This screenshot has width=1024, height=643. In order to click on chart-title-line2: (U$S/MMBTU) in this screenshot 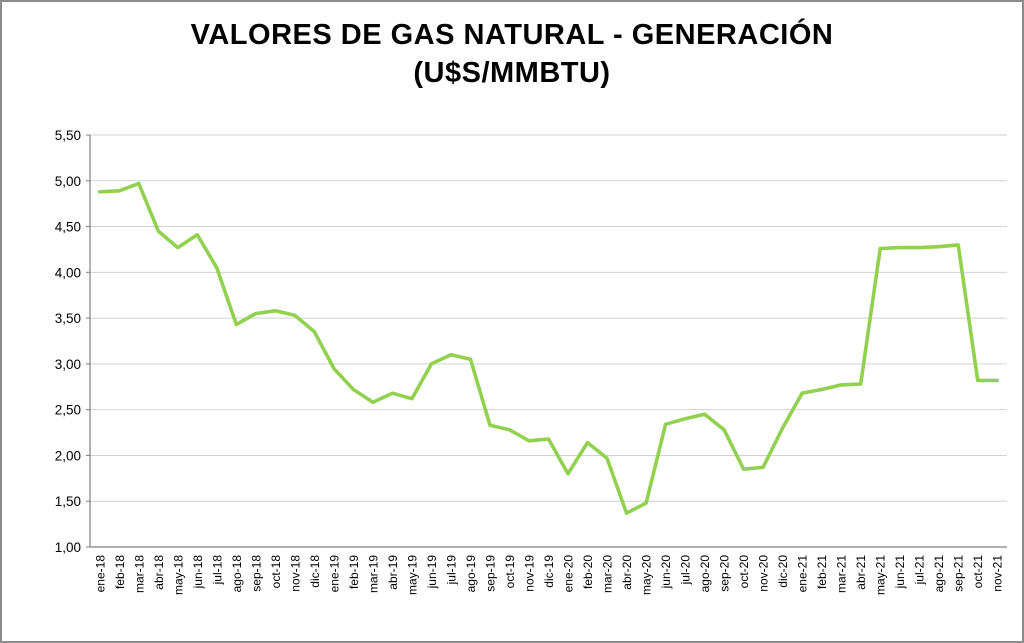, I will do `click(512, 73)`.